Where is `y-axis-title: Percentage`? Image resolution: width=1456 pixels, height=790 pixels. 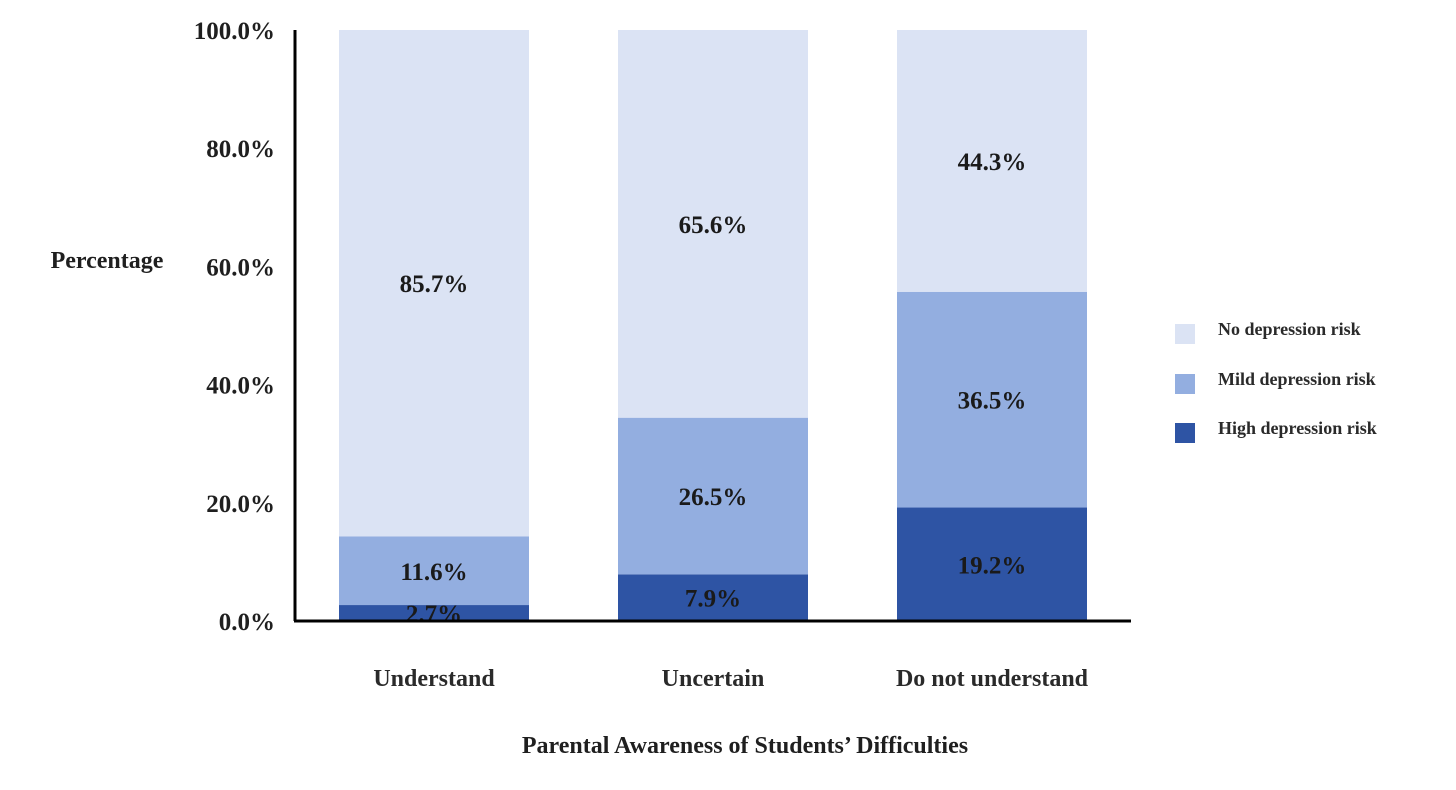 y-axis-title: Percentage is located at coordinates (107, 261).